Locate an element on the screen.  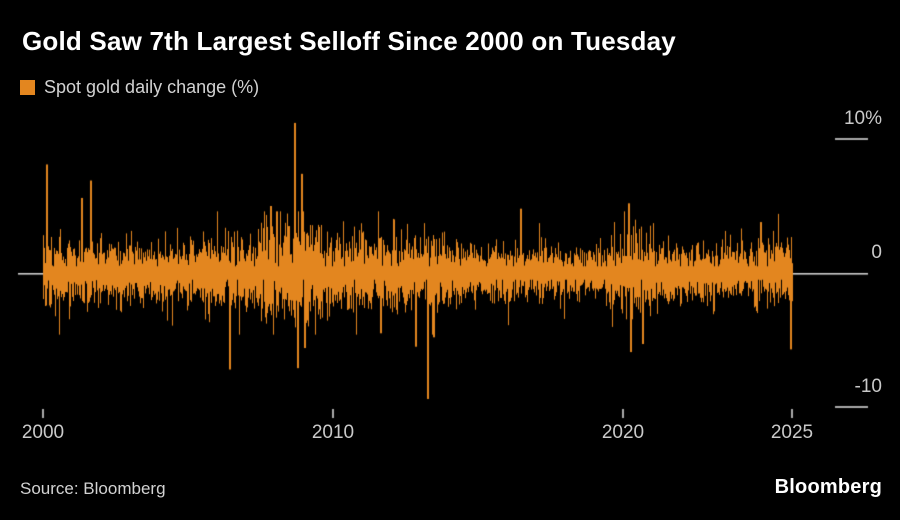
x-tick-label-2010: 2010 is located at coordinates (333, 432).